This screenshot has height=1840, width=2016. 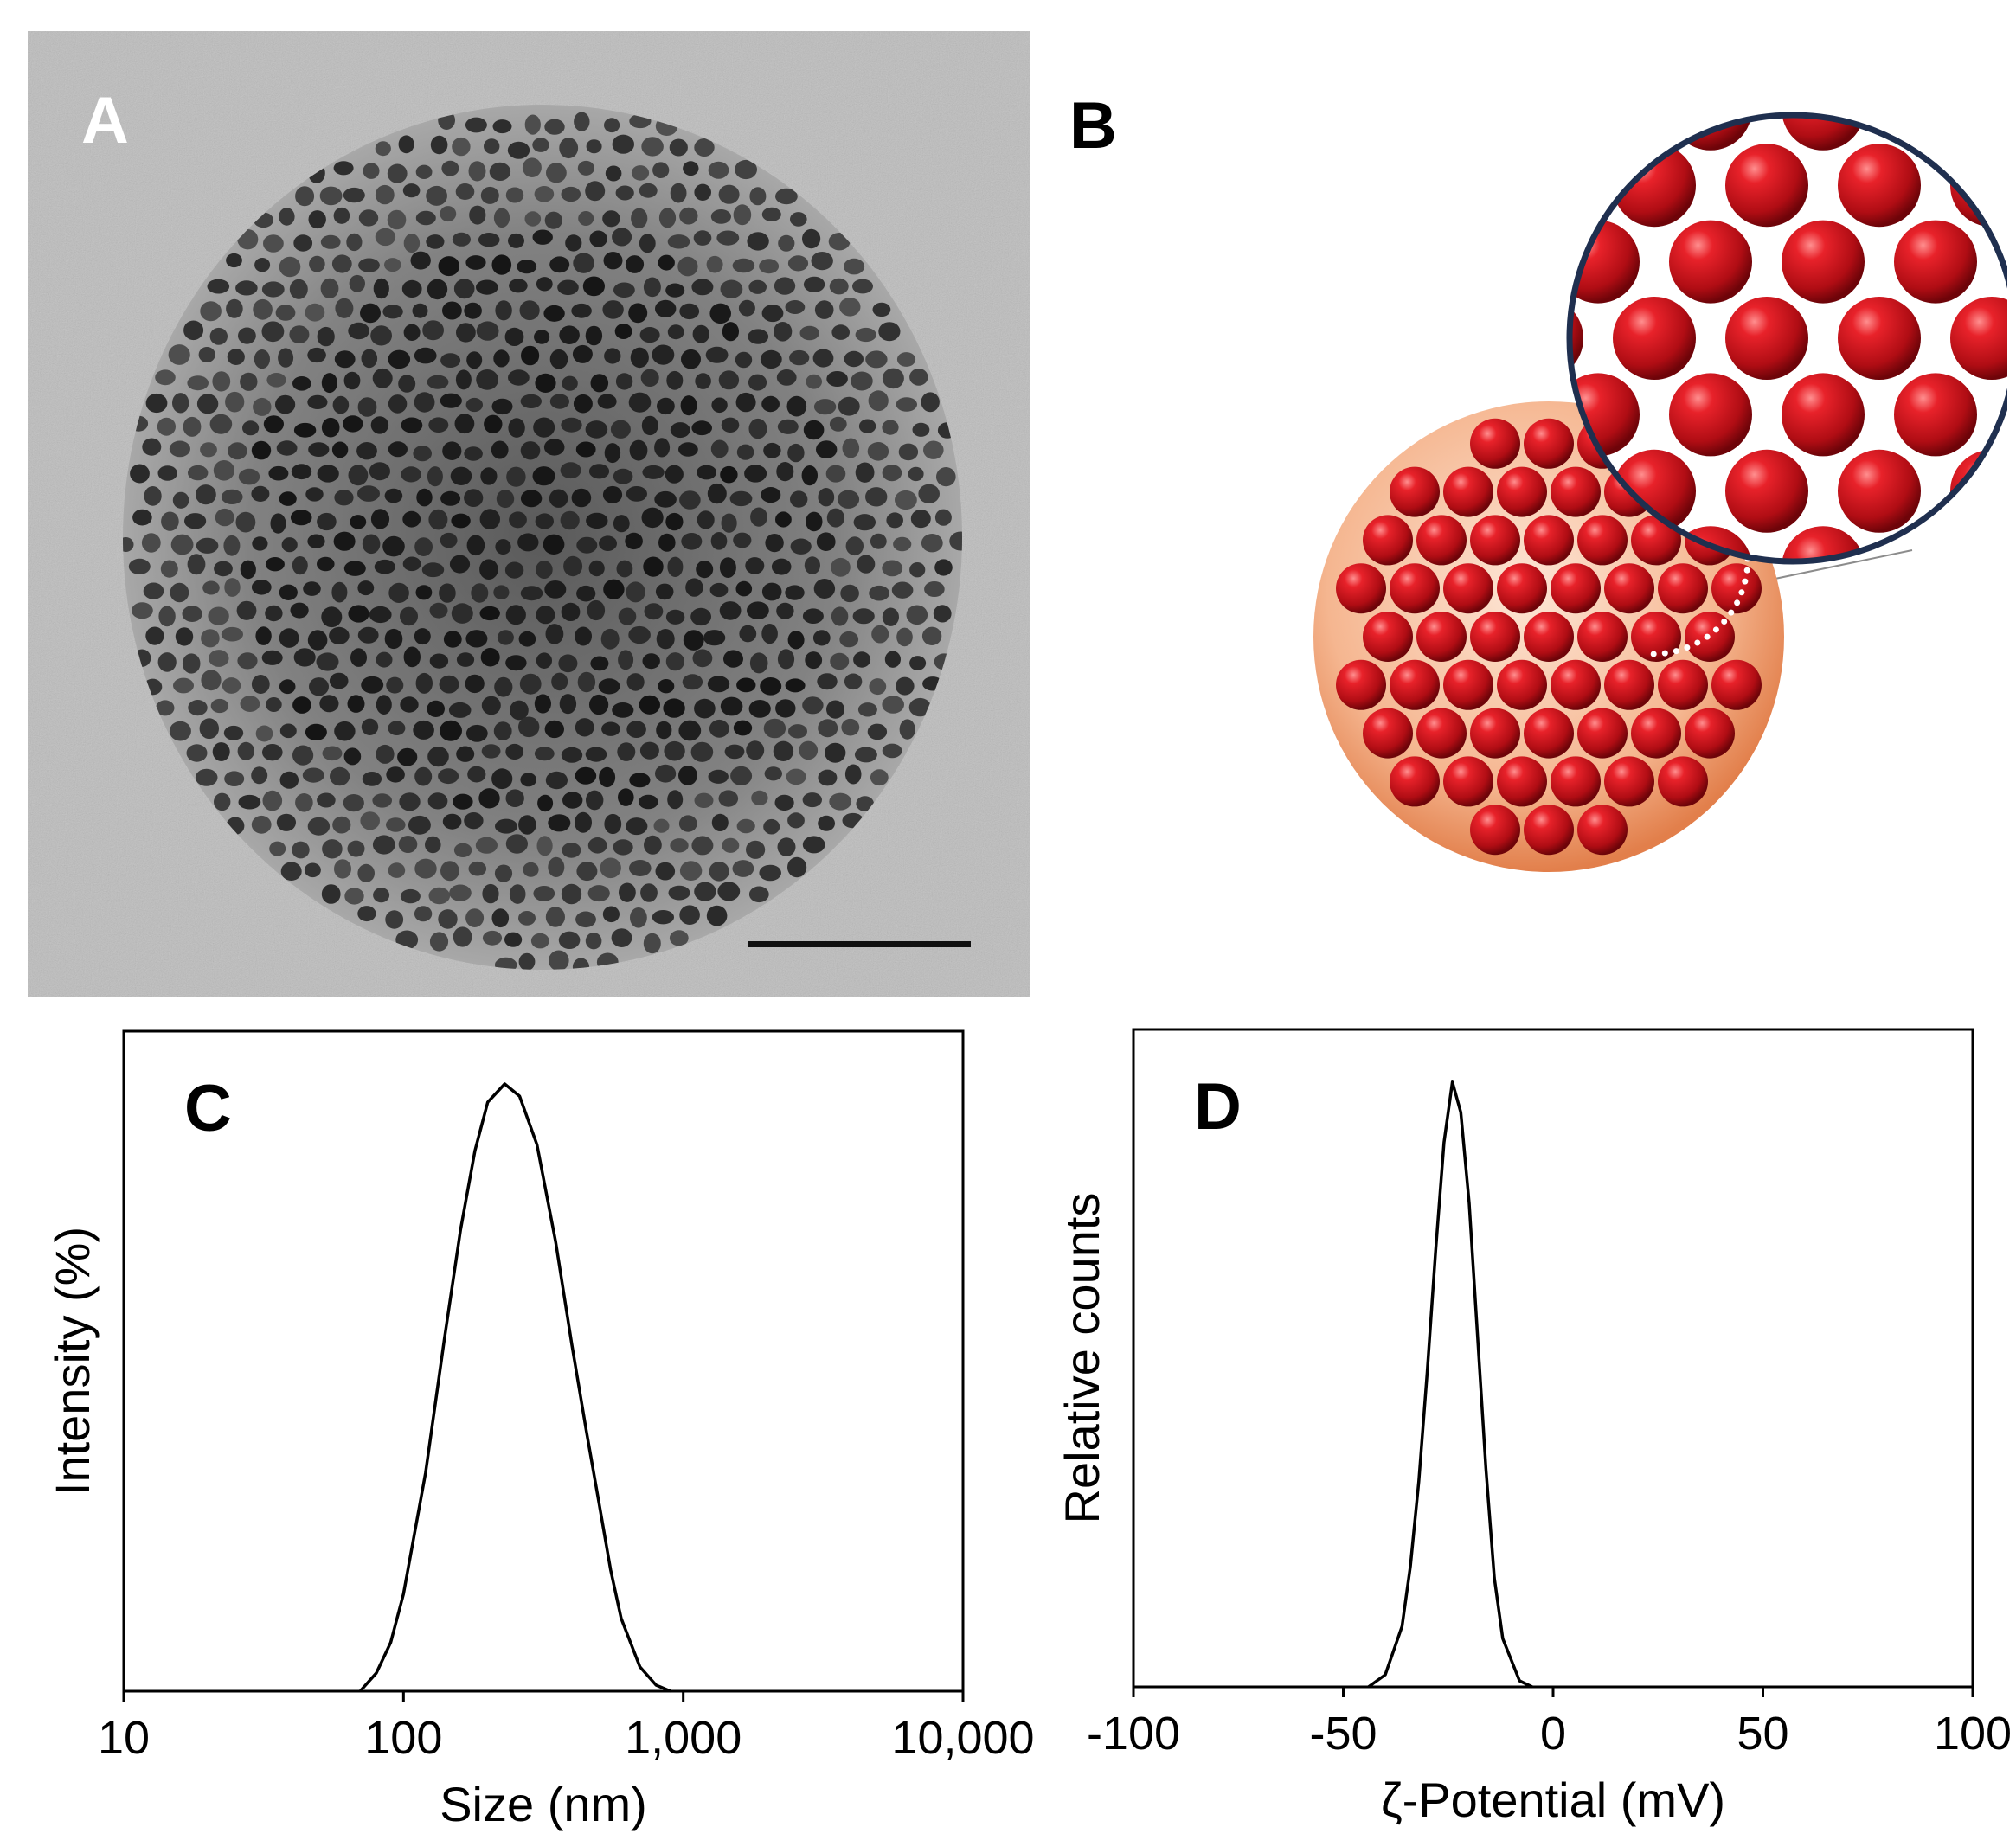 What do you see at coordinates (1745, 581) in the screenshot?
I see `highlight-dot` at bounding box center [1745, 581].